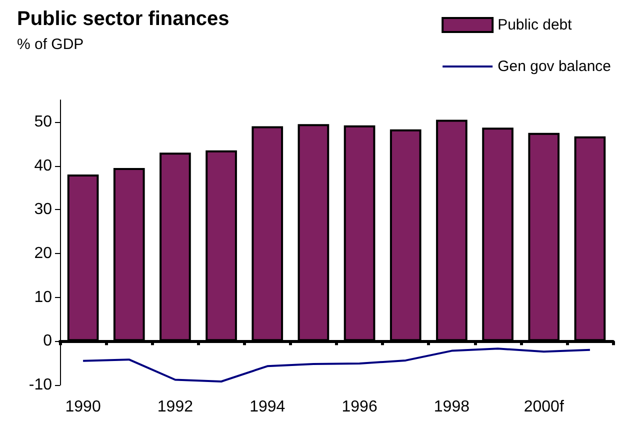 The width and height of the screenshot is (621, 435). What do you see at coordinates (40, 385) in the screenshot?
I see `y-tick-label: -10` at bounding box center [40, 385].